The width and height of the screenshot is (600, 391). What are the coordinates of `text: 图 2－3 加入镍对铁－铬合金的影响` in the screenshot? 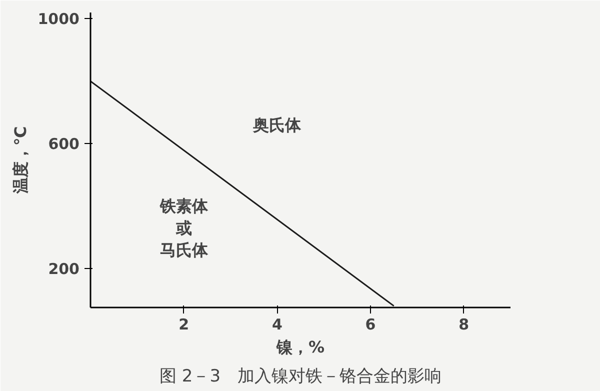 It's located at (300, 376).